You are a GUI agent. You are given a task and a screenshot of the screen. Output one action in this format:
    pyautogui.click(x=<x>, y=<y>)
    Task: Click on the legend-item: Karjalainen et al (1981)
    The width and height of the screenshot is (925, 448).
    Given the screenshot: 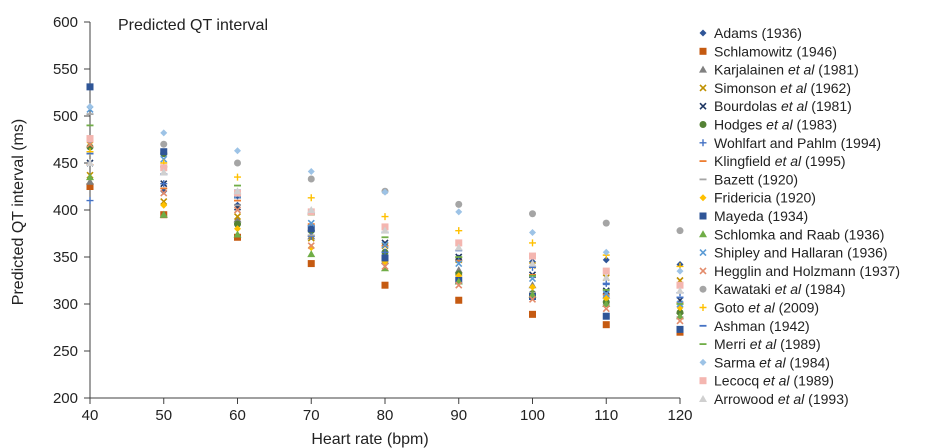 What is the action you would take?
    pyautogui.click(x=779, y=70)
    